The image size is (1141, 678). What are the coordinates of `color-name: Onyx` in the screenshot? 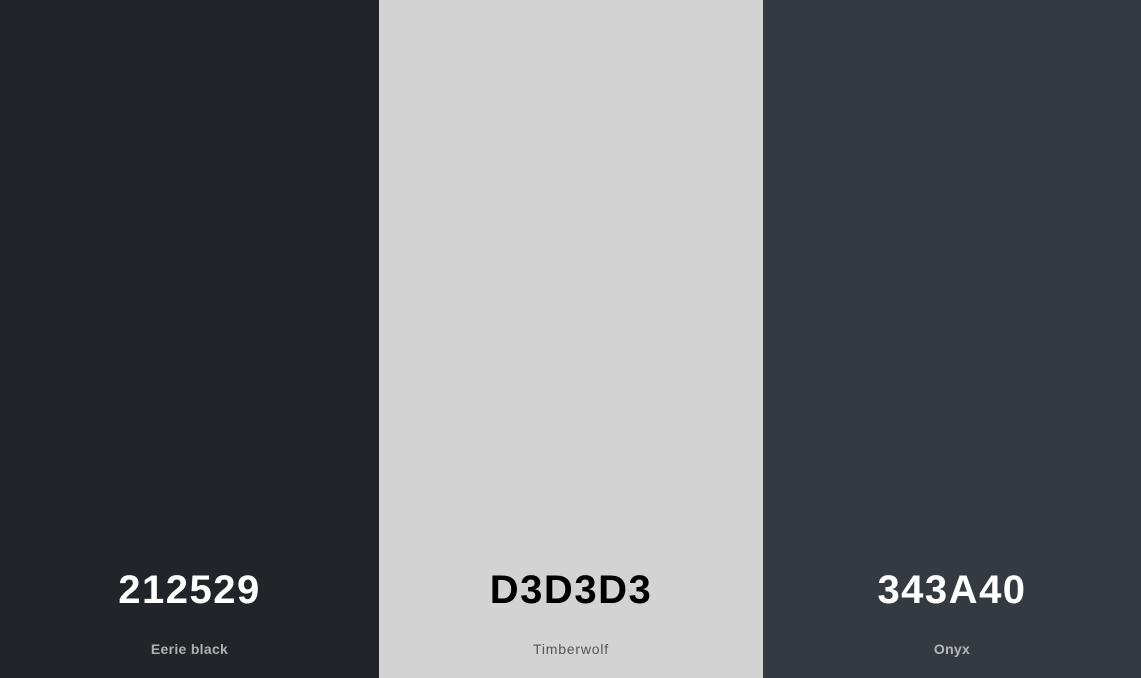 It's located at (952, 649).